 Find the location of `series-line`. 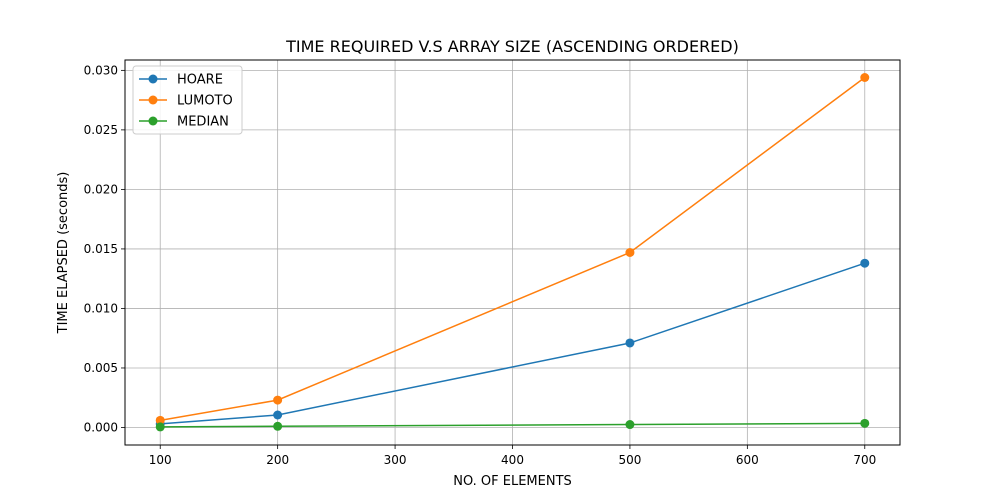

series-line is located at coordinates (512, 425).